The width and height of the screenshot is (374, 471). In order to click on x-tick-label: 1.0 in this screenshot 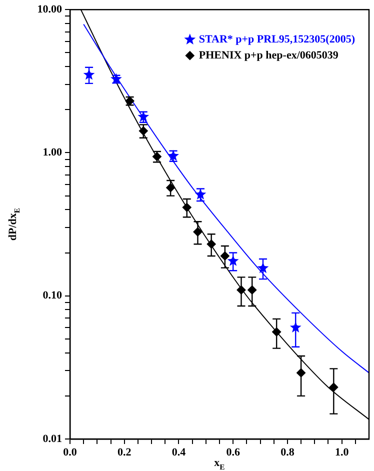, I will do `click(342, 452)`.